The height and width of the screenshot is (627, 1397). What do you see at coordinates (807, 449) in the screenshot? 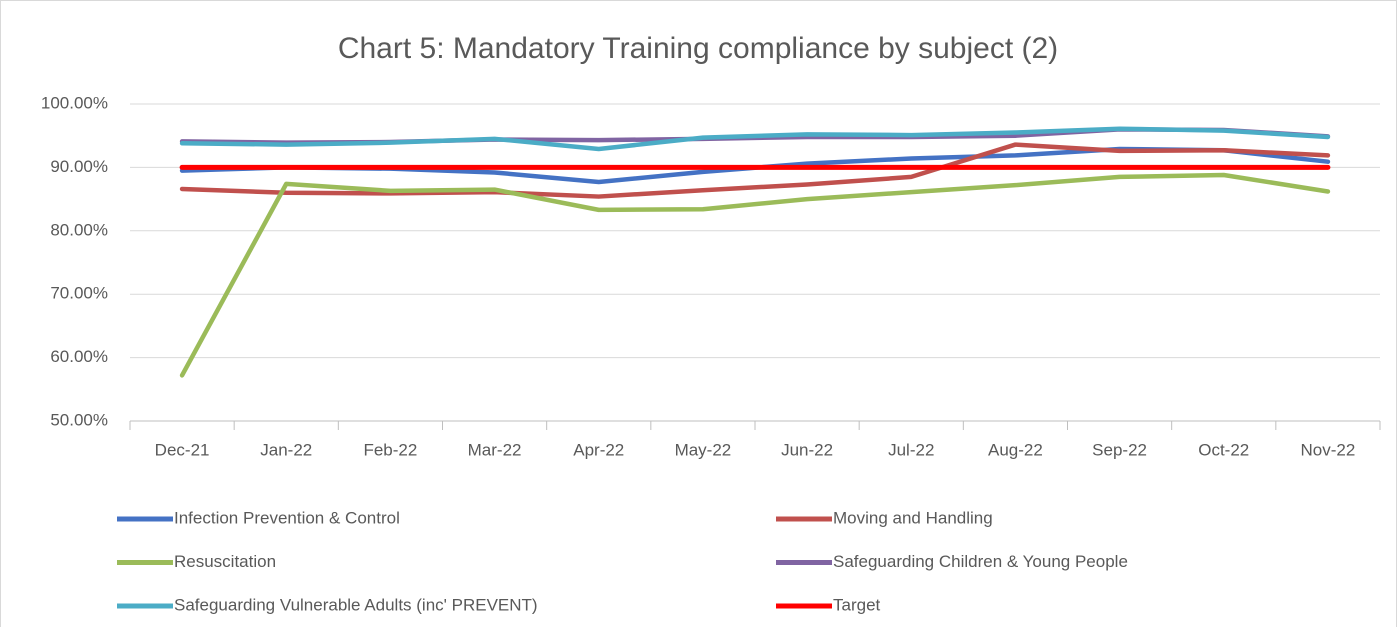
I see `x-tick-label: Jun-22` at bounding box center [807, 449].